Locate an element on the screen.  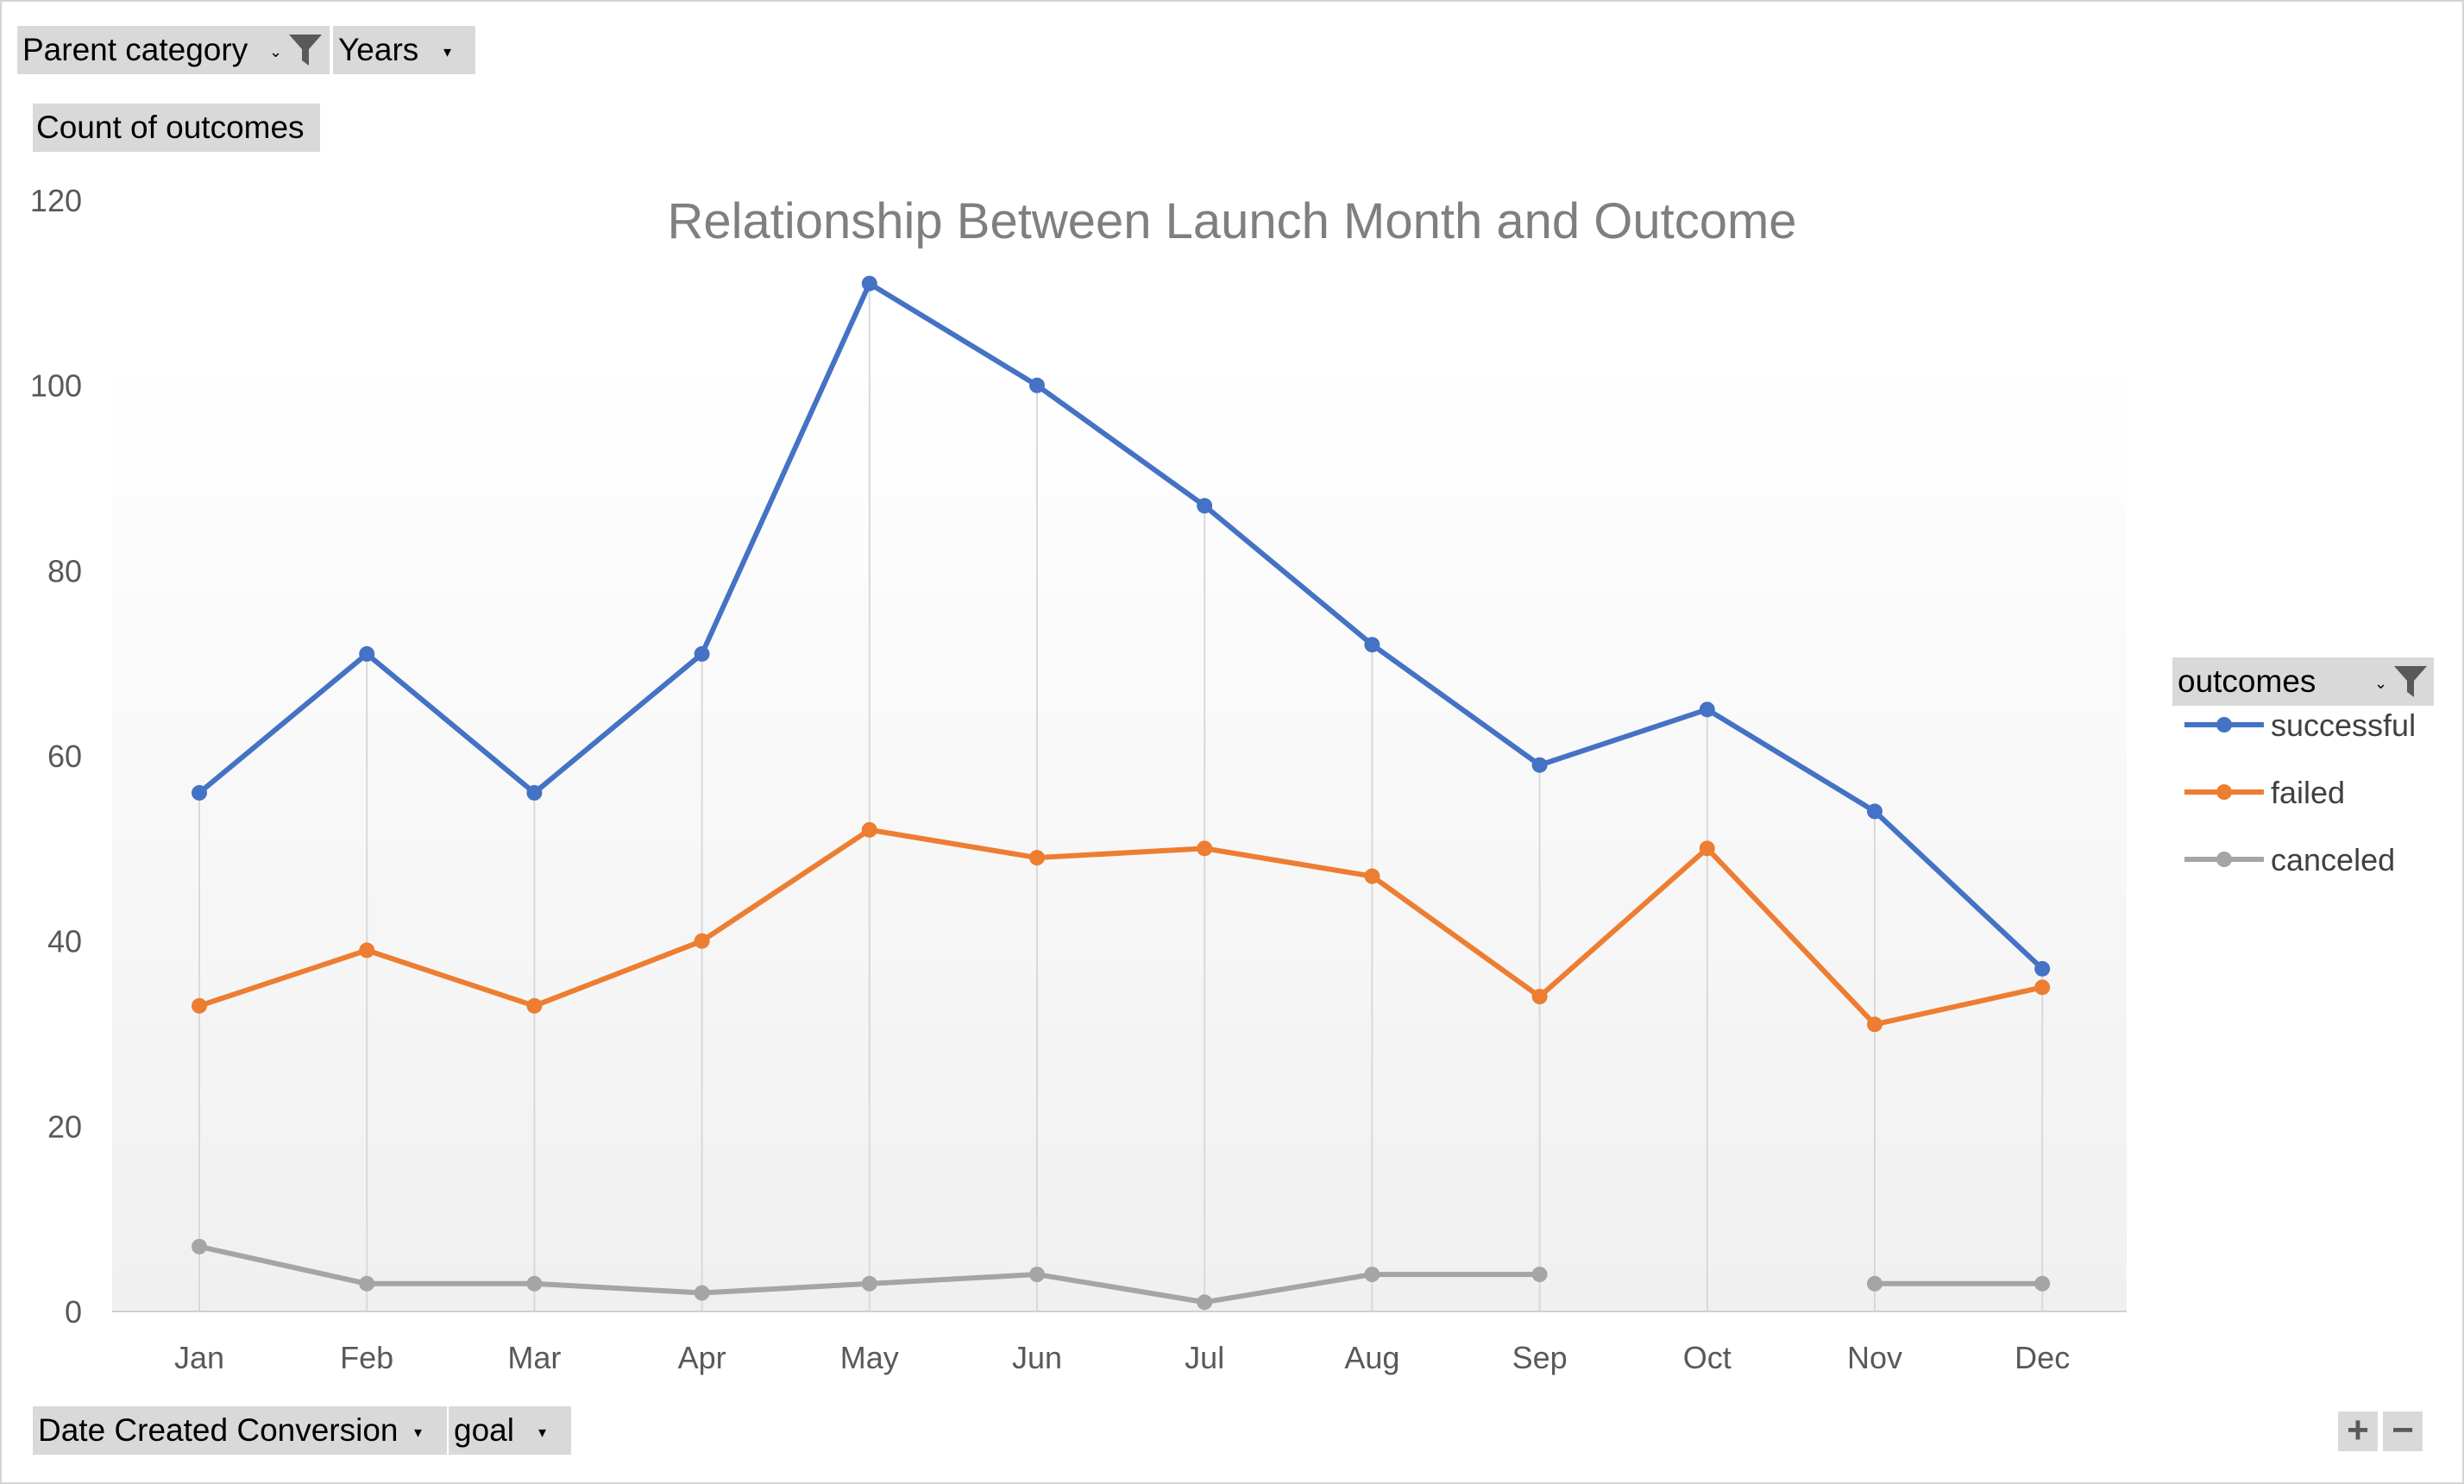
y-tick-label: 120 is located at coordinates (56, 200).